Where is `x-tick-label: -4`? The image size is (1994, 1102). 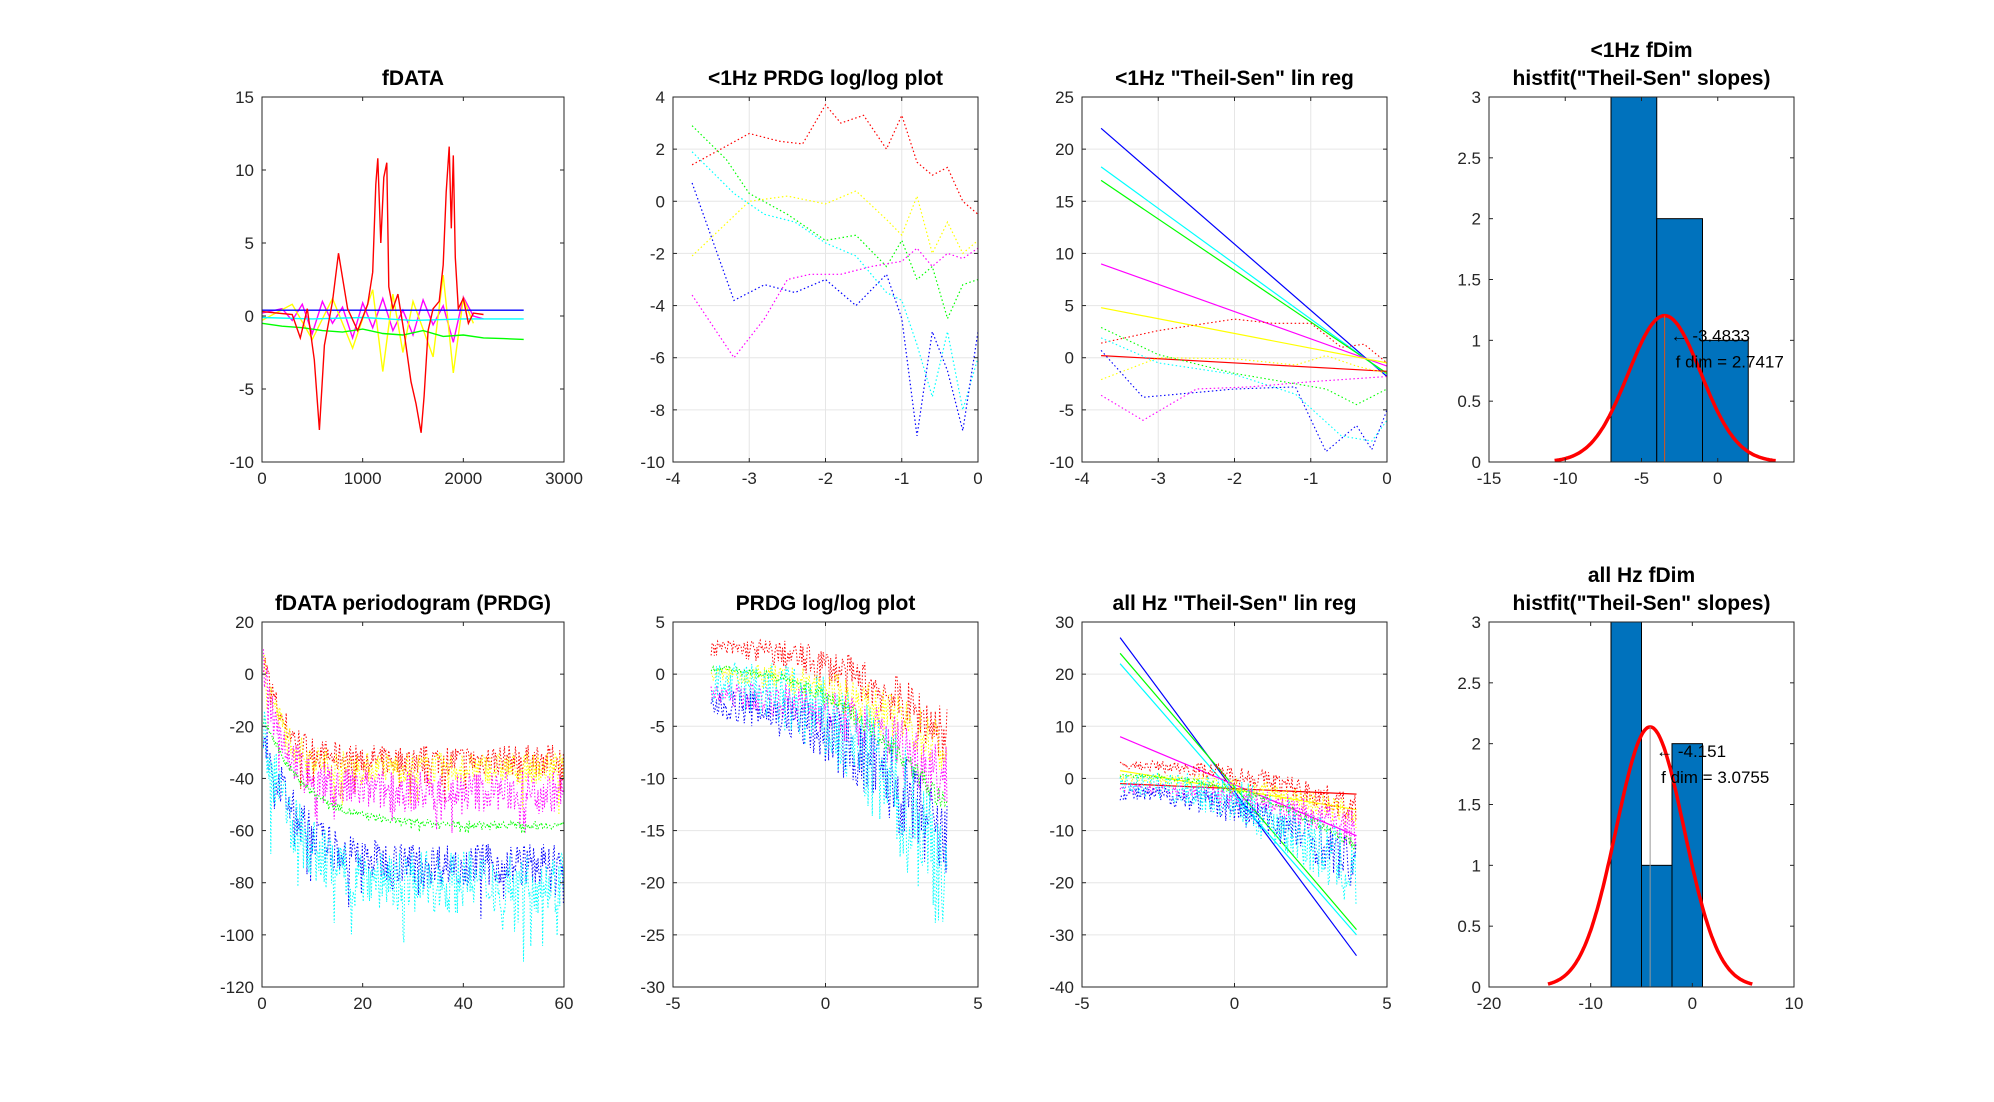
x-tick-label: -4 is located at coordinates (672, 478).